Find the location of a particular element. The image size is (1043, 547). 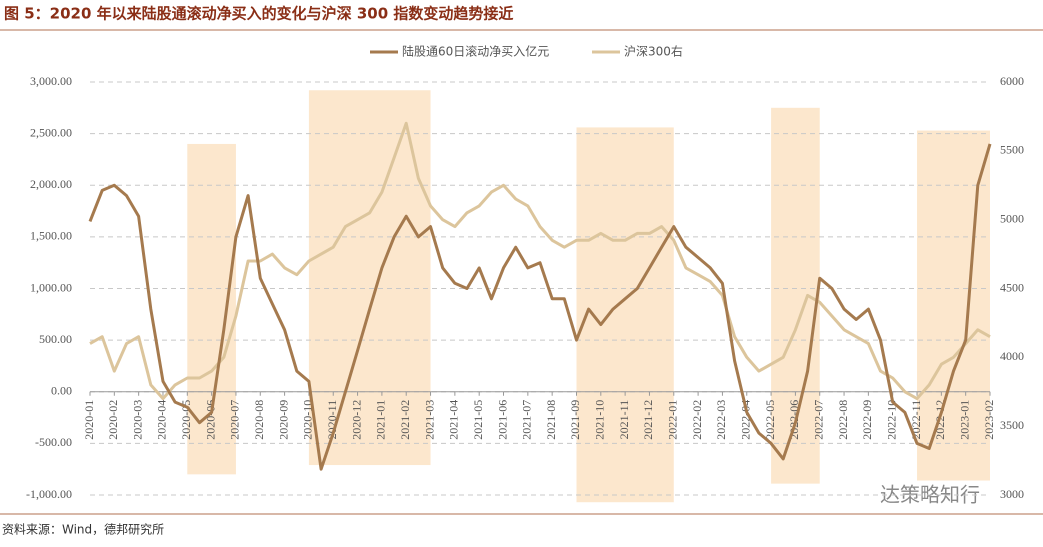

y2-tick-label: 3000 is located at coordinates (1012, 494).